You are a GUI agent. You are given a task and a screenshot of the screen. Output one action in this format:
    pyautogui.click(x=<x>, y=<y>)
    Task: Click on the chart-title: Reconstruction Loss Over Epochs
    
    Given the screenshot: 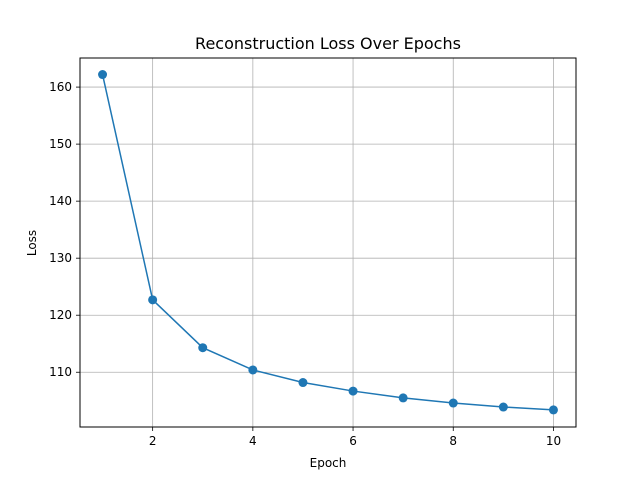 What is the action you would take?
    pyautogui.click(x=328, y=43)
    